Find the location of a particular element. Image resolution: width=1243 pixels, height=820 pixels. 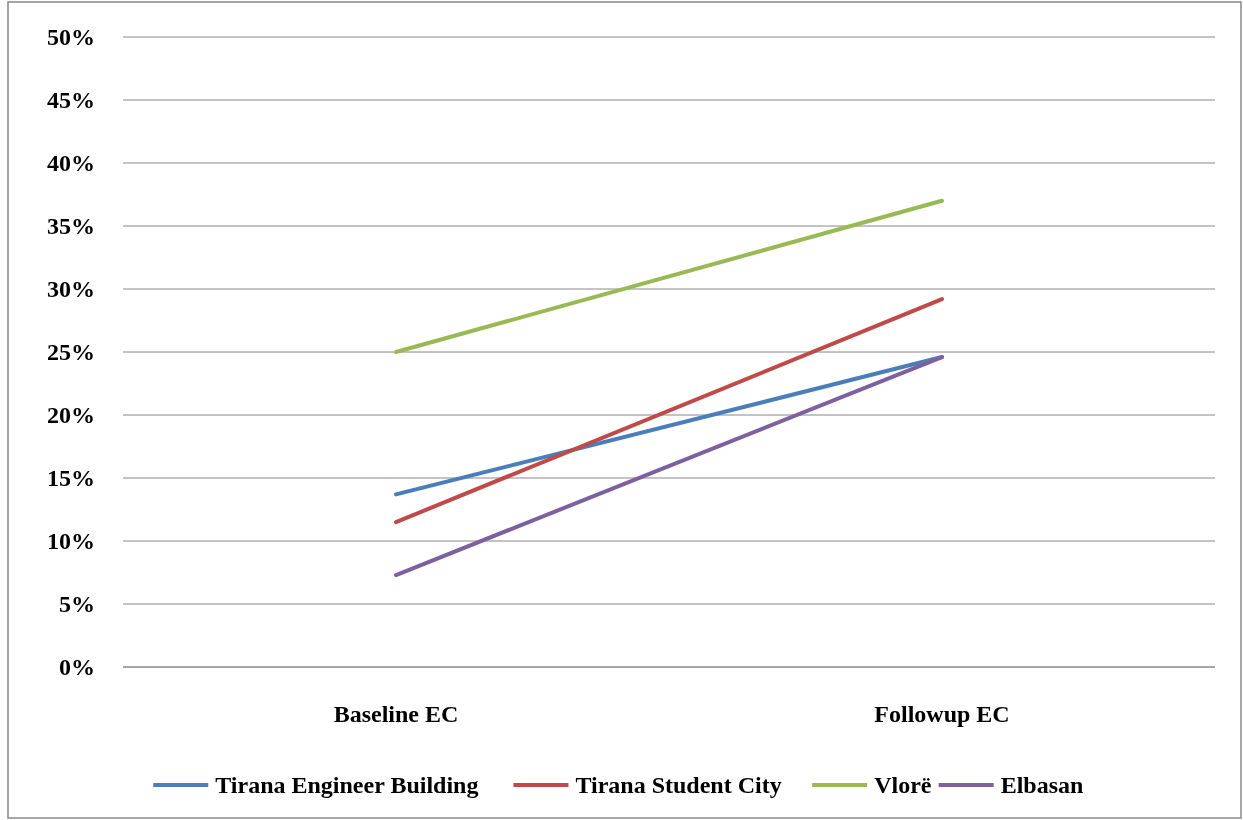

x-tick-label: Baseline EC is located at coordinates (396, 714).